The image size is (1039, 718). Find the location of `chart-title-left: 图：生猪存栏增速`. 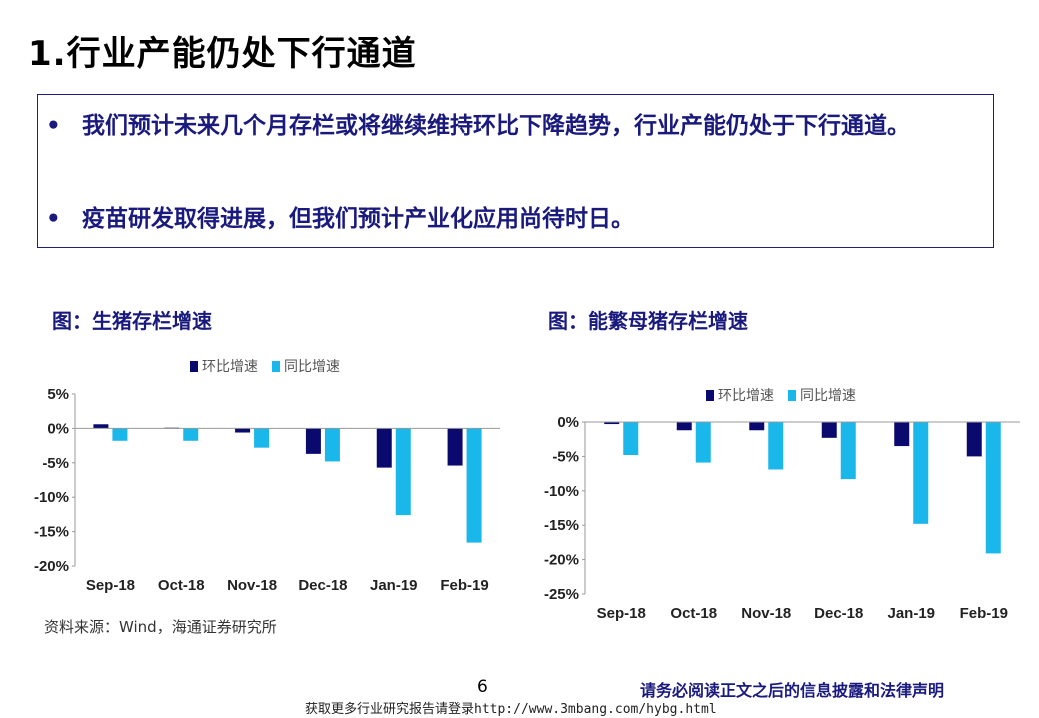

chart-title-left: 图：生猪存栏增速 is located at coordinates (132, 321).